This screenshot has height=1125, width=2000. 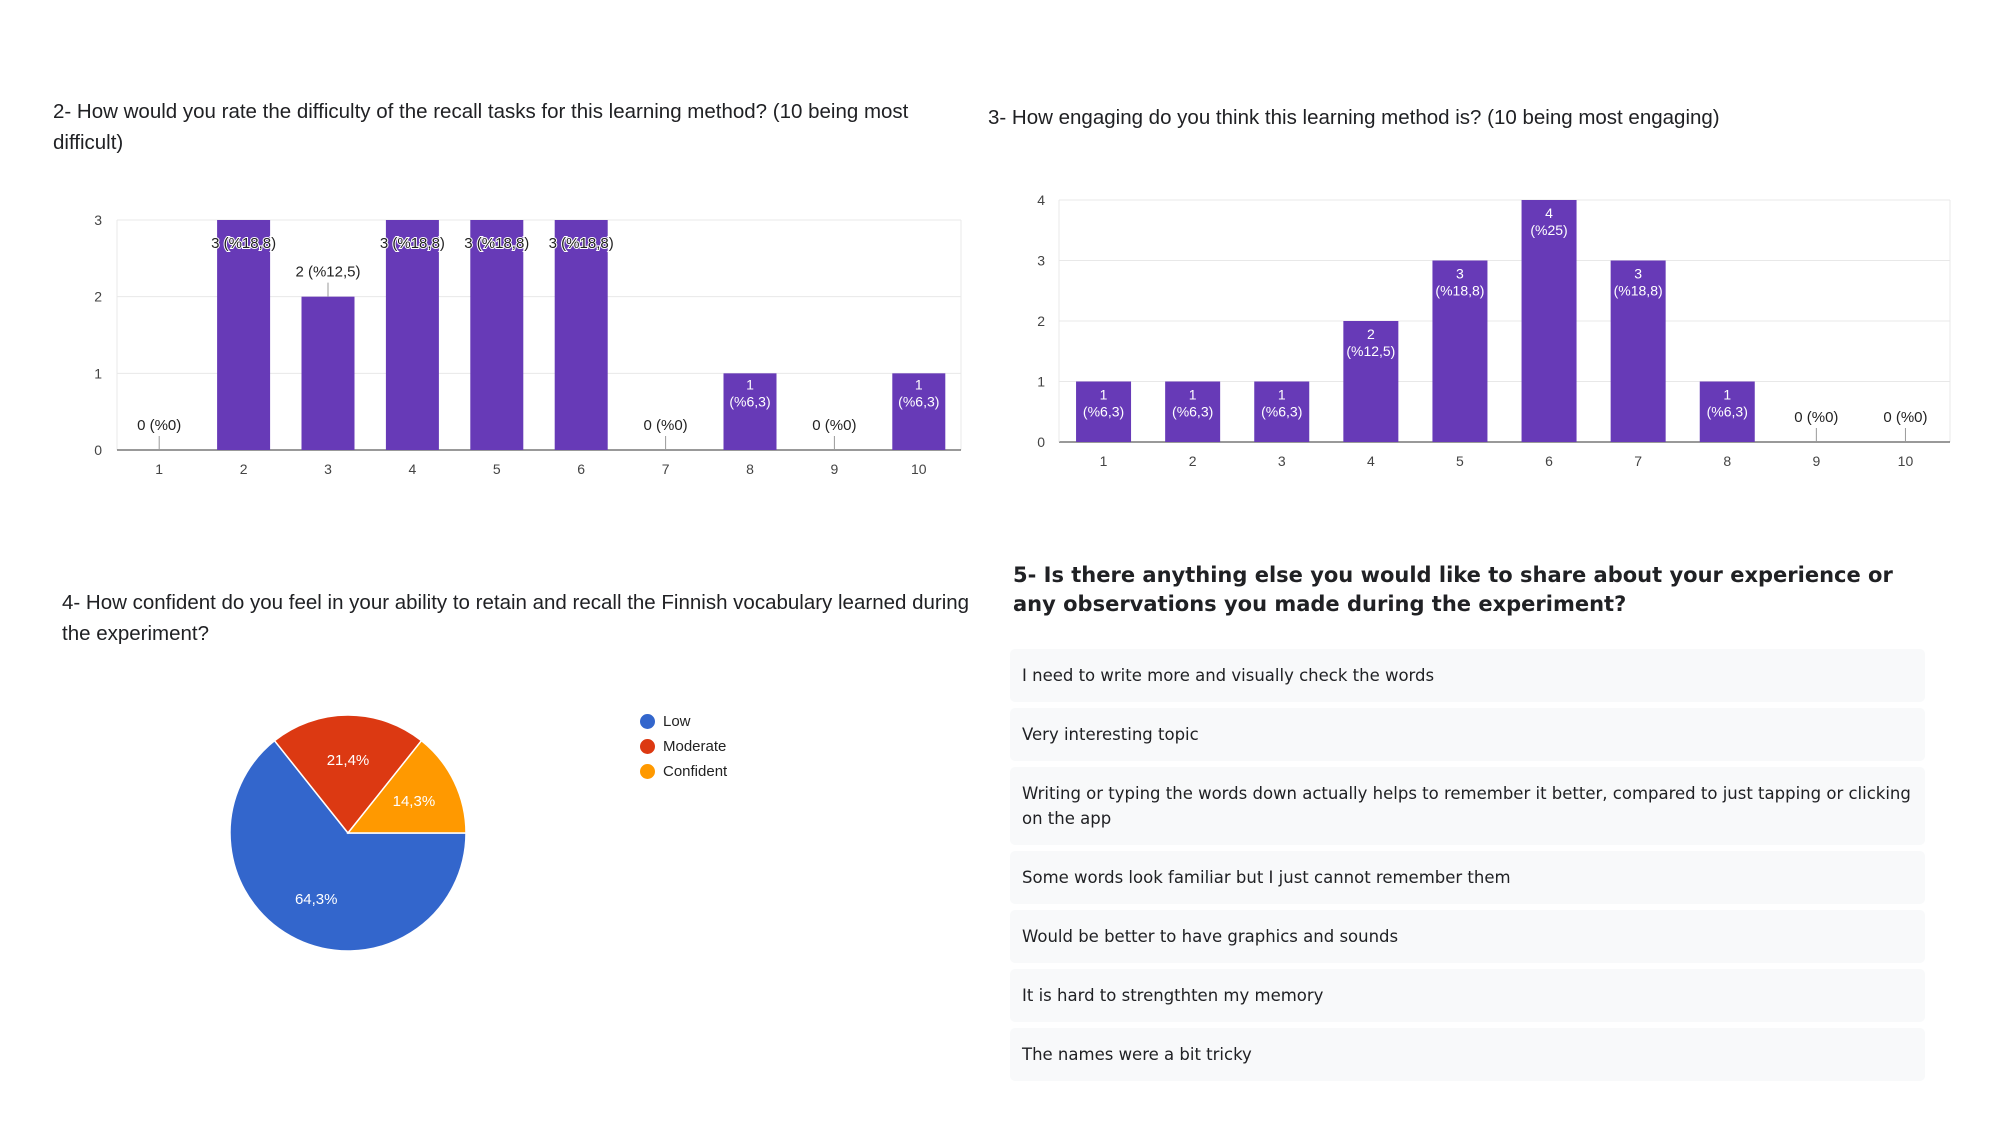 What do you see at coordinates (1193, 461) in the screenshot?
I see `q3-x-tick-label: 2` at bounding box center [1193, 461].